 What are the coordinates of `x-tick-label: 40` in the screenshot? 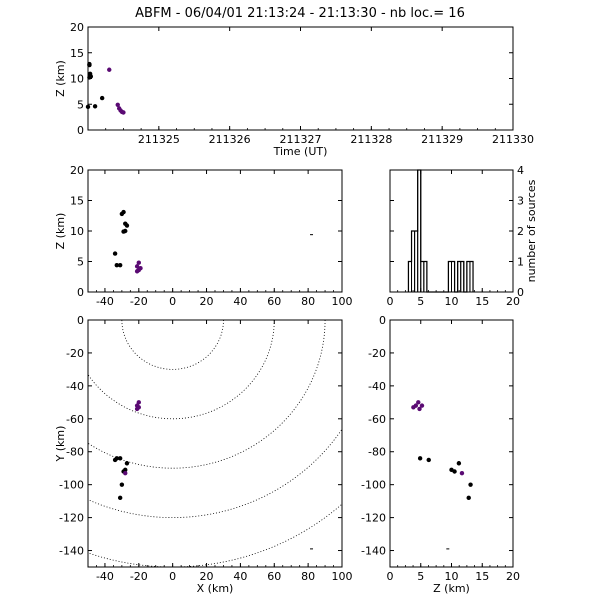 It's located at (240, 576).